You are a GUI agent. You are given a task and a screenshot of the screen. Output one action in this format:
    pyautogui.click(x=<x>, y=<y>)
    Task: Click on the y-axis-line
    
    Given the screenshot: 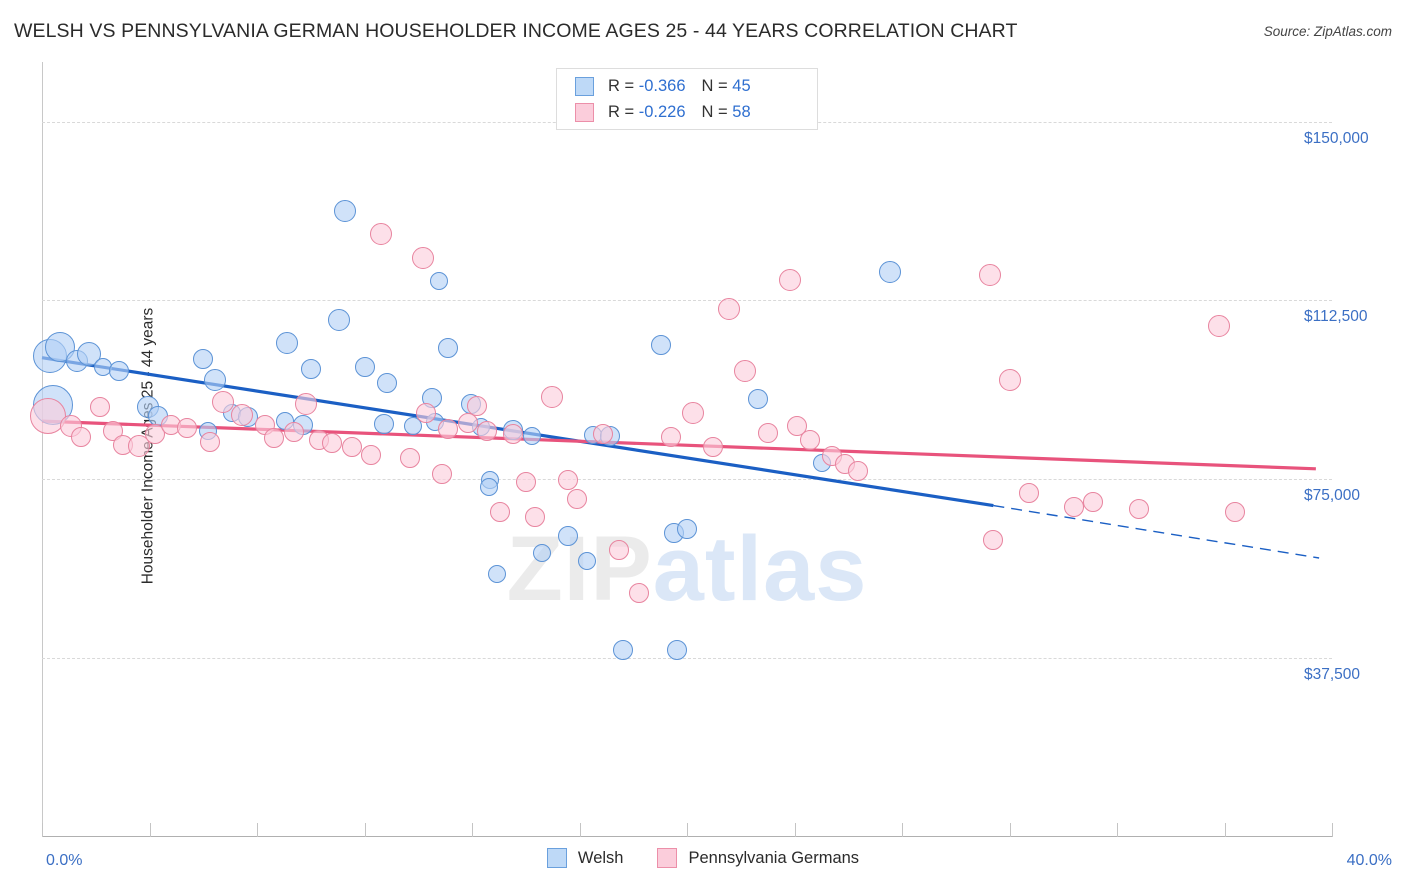 What is the action you would take?
    pyautogui.click(x=42, y=449)
    